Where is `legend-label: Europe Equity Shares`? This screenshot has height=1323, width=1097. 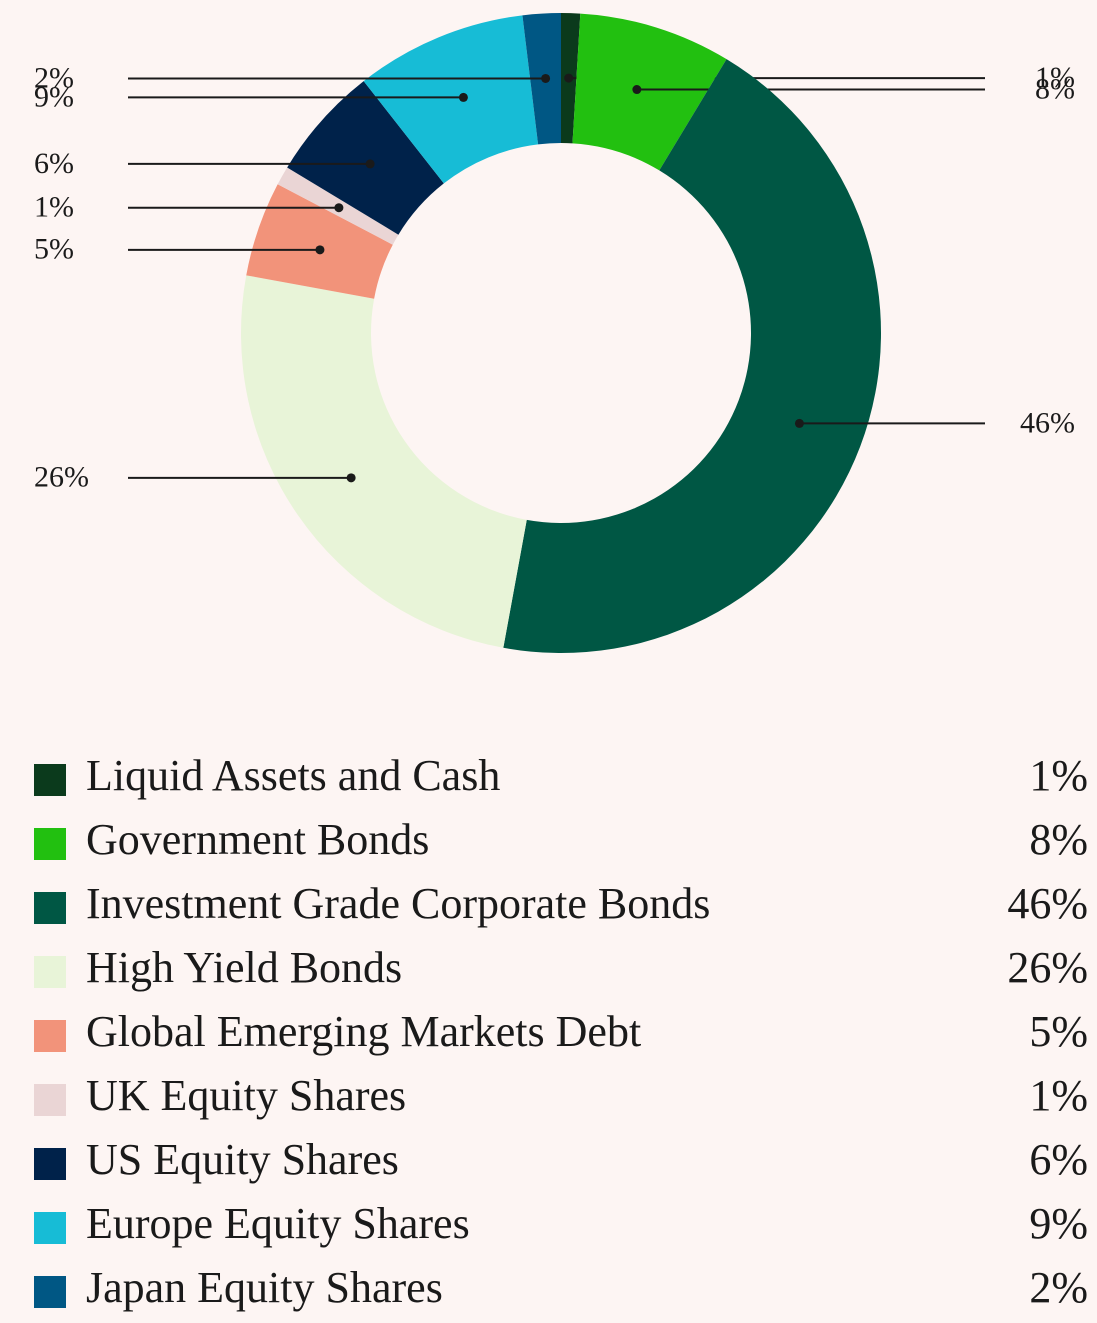
legend-label: Europe Equity Shares is located at coordinates (278, 1223).